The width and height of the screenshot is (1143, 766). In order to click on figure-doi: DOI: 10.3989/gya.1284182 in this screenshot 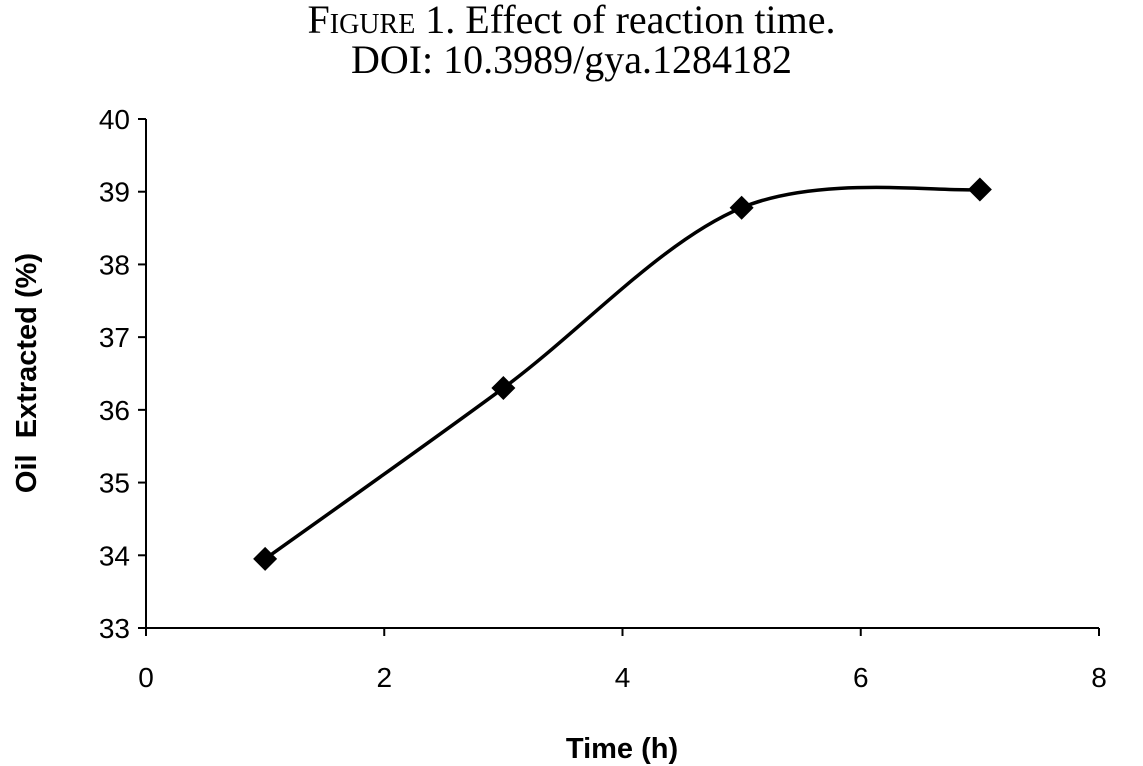, I will do `click(571, 59)`.